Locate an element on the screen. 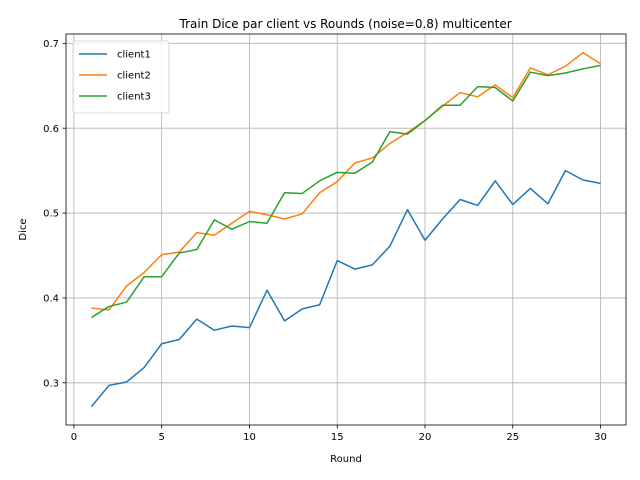  y-tick-label: 0.6 is located at coordinates (51, 129).